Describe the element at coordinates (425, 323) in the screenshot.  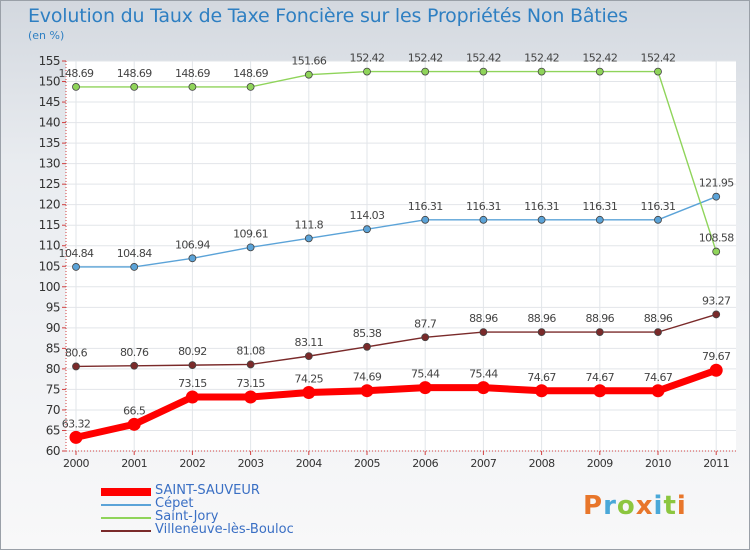
I see `data-label: 87.7` at that location.